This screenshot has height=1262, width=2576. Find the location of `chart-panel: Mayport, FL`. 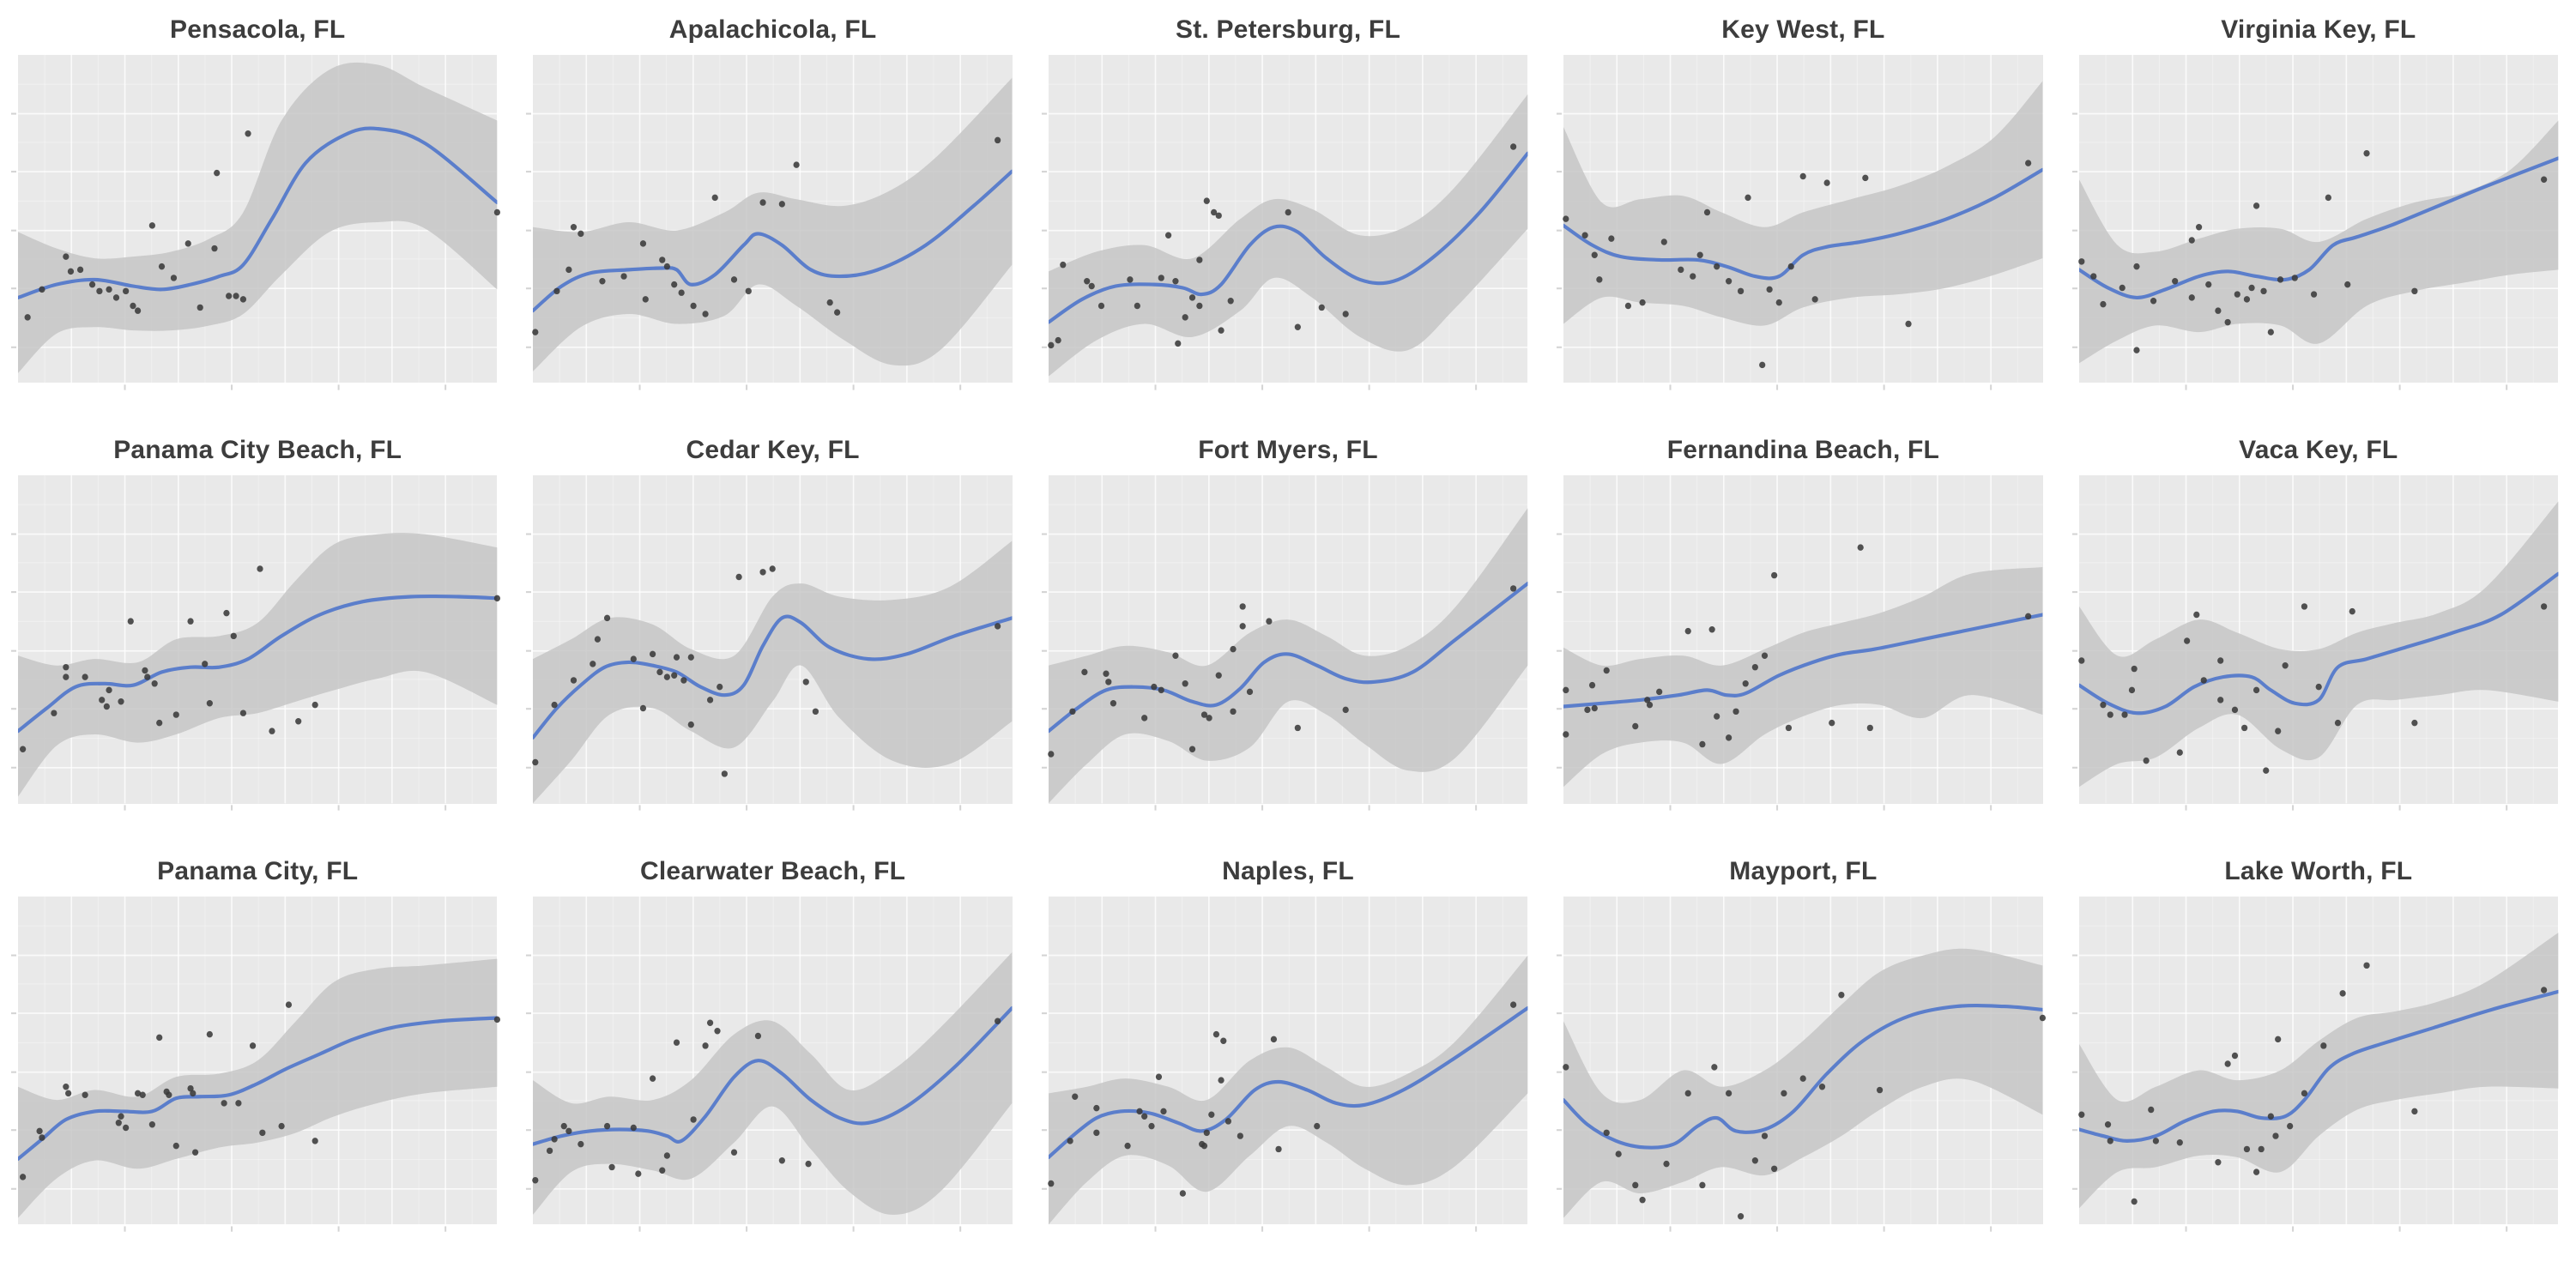

chart-panel: Mayport, FL is located at coordinates (1803, 1052).